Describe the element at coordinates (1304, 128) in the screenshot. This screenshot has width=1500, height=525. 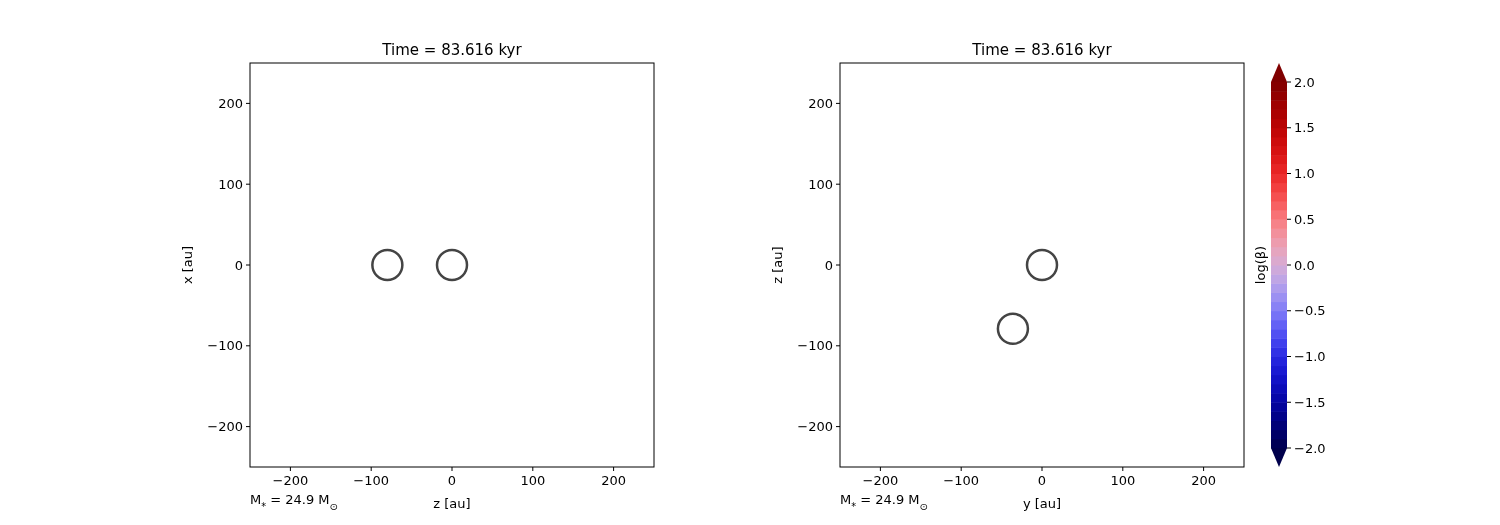
I see `color-bar-label: 1.5` at that location.